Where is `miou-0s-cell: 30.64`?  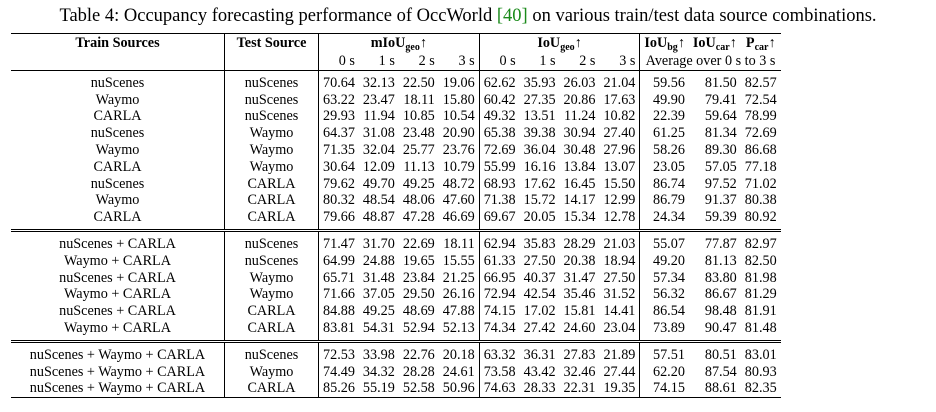 miou-0s-cell: 30.64 is located at coordinates (338, 167).